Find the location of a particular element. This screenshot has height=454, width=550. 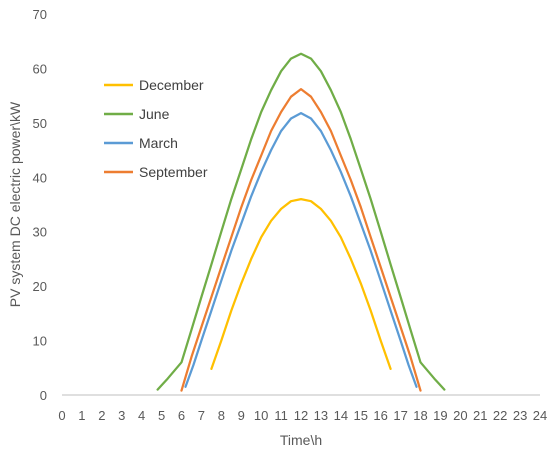

legend-label-september: September is located at coordinates (173, 172).